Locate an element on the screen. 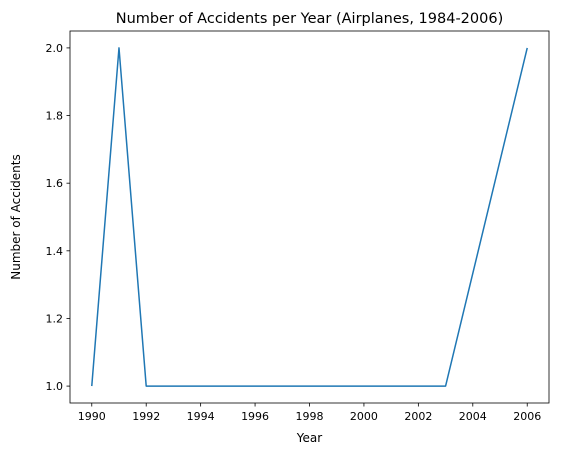 The width and height of the screenshot is (567, 455). y-tick-label-1: 1.2 is located at coordinates (55, 318).